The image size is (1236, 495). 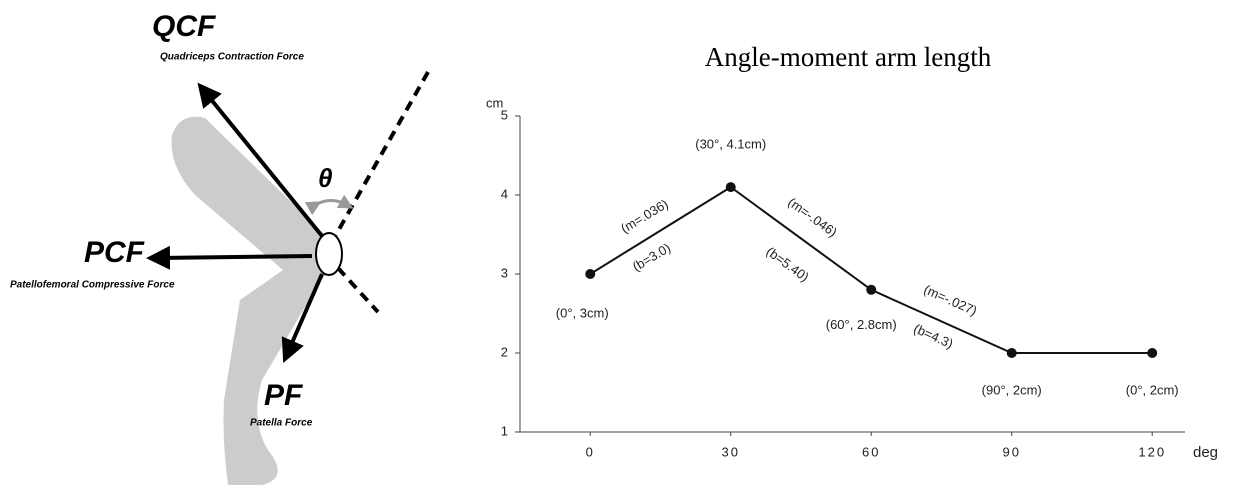 I want to click on x-tick-label: 120, so click(x=1152, y=451).